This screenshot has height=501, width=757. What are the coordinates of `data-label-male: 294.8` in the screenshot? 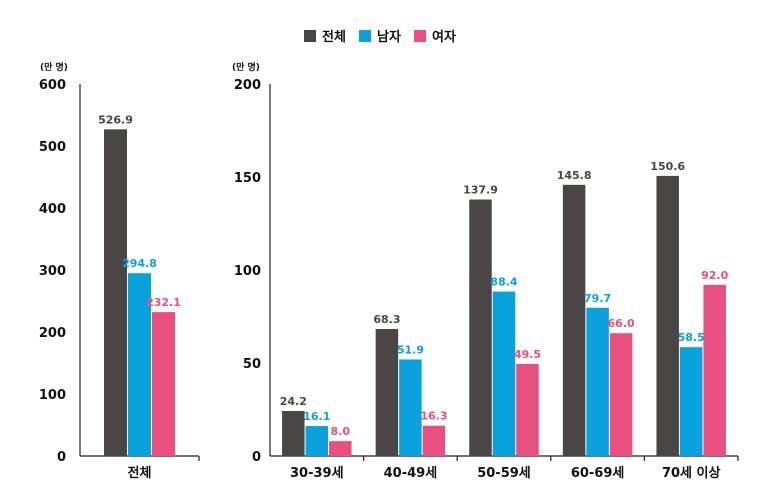 It's located at (139, 263).